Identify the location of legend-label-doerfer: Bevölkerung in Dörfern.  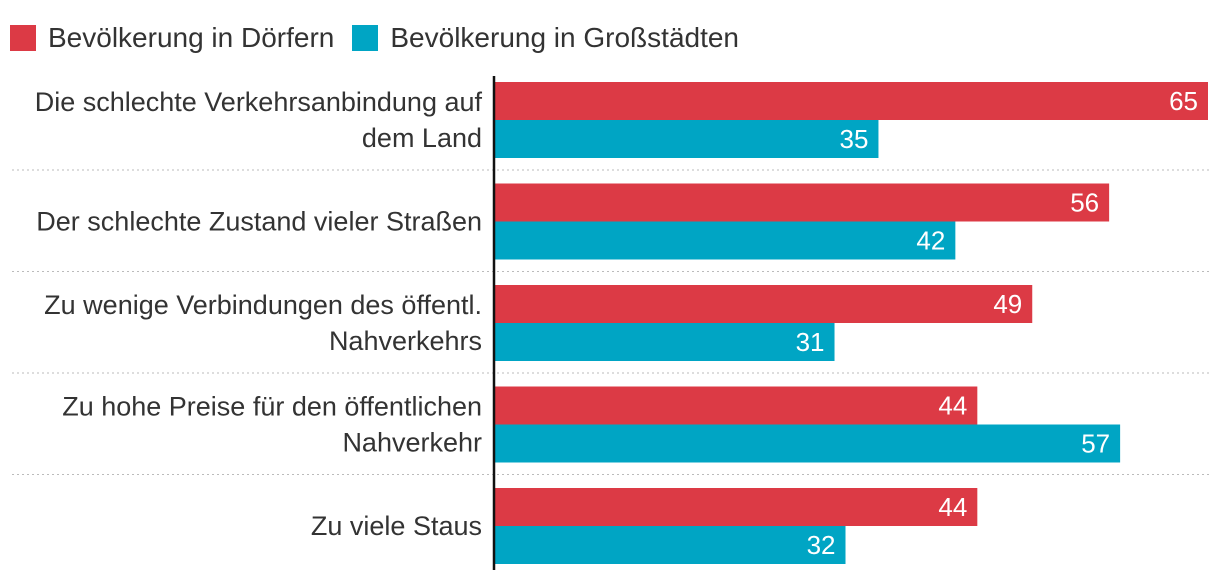
(191, 37).